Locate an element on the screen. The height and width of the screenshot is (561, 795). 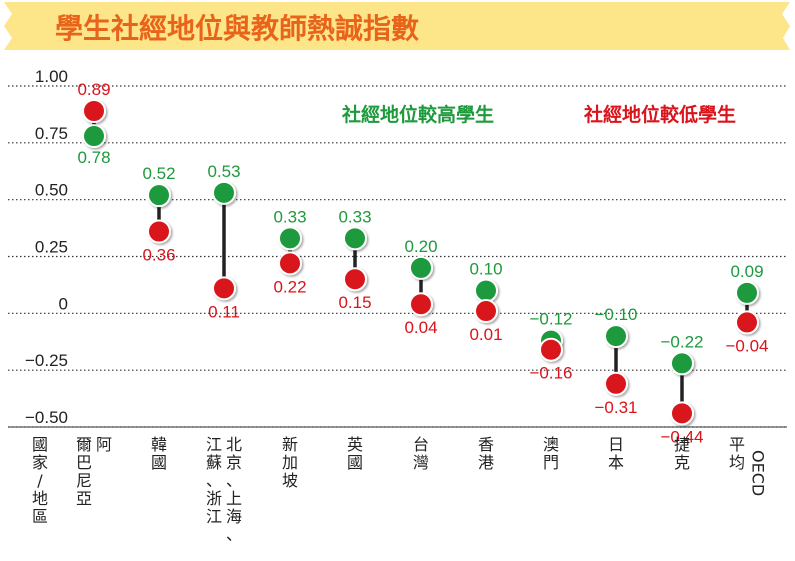
legend: 社經地位較高學生 社經地位較低學生 is located at coordinates (538, 114).